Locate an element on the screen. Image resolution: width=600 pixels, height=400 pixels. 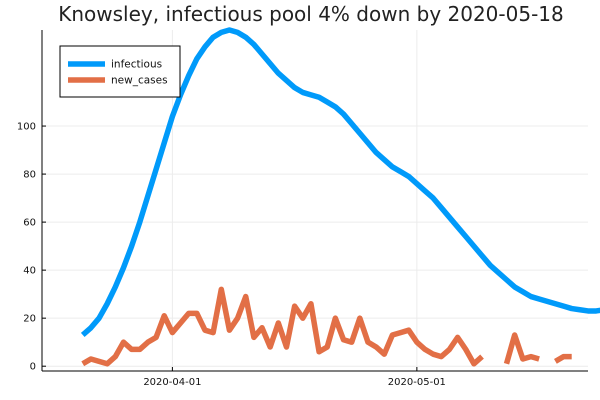
legend-box is located at coordinates (120, 71).